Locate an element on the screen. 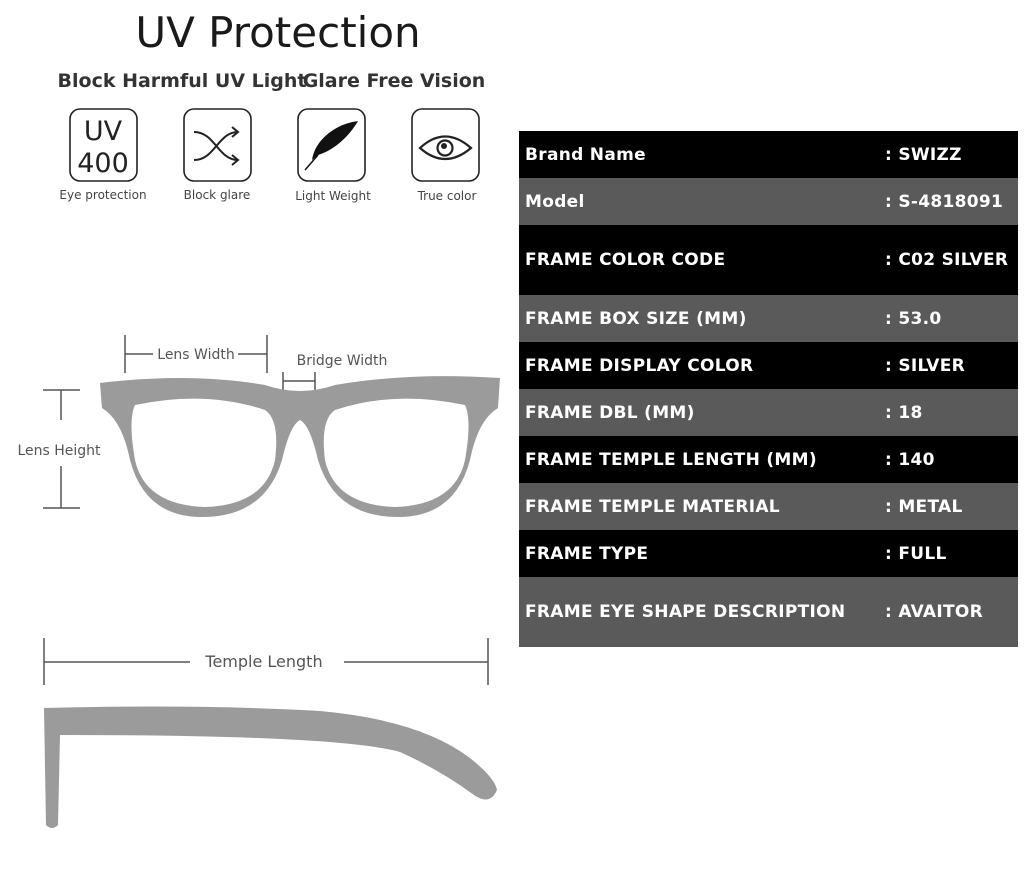 This screenshot has height=886, width=1024. spec-value: : S-4818091 is located at coordinates (944, 201).